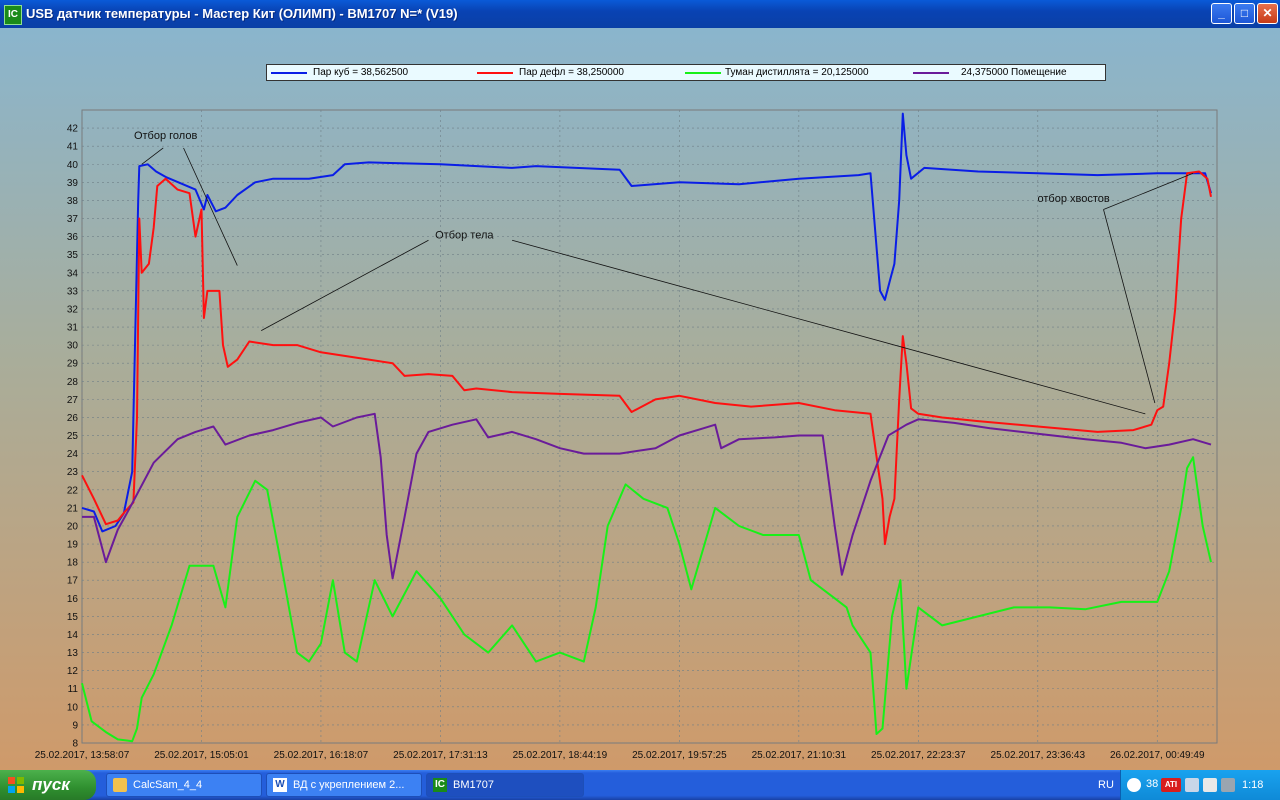 This screenshot has height=800, width=1280. What do you see at coordinates (73, 454) in the screenshot?
I see `y-tick-label: 24` at bounding box center [73, 454].